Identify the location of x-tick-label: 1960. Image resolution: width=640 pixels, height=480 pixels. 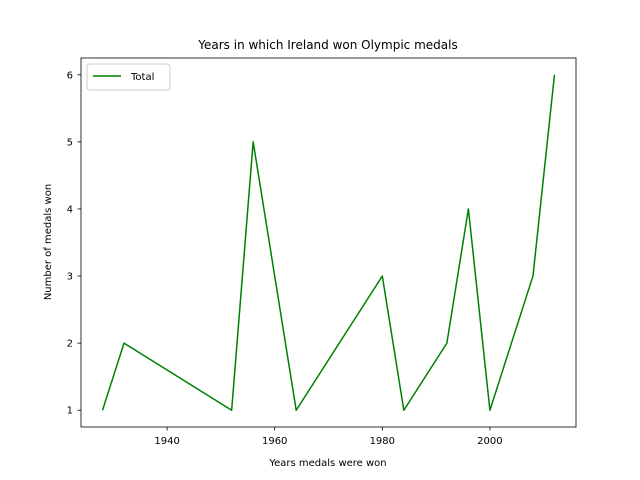
(274, 441).